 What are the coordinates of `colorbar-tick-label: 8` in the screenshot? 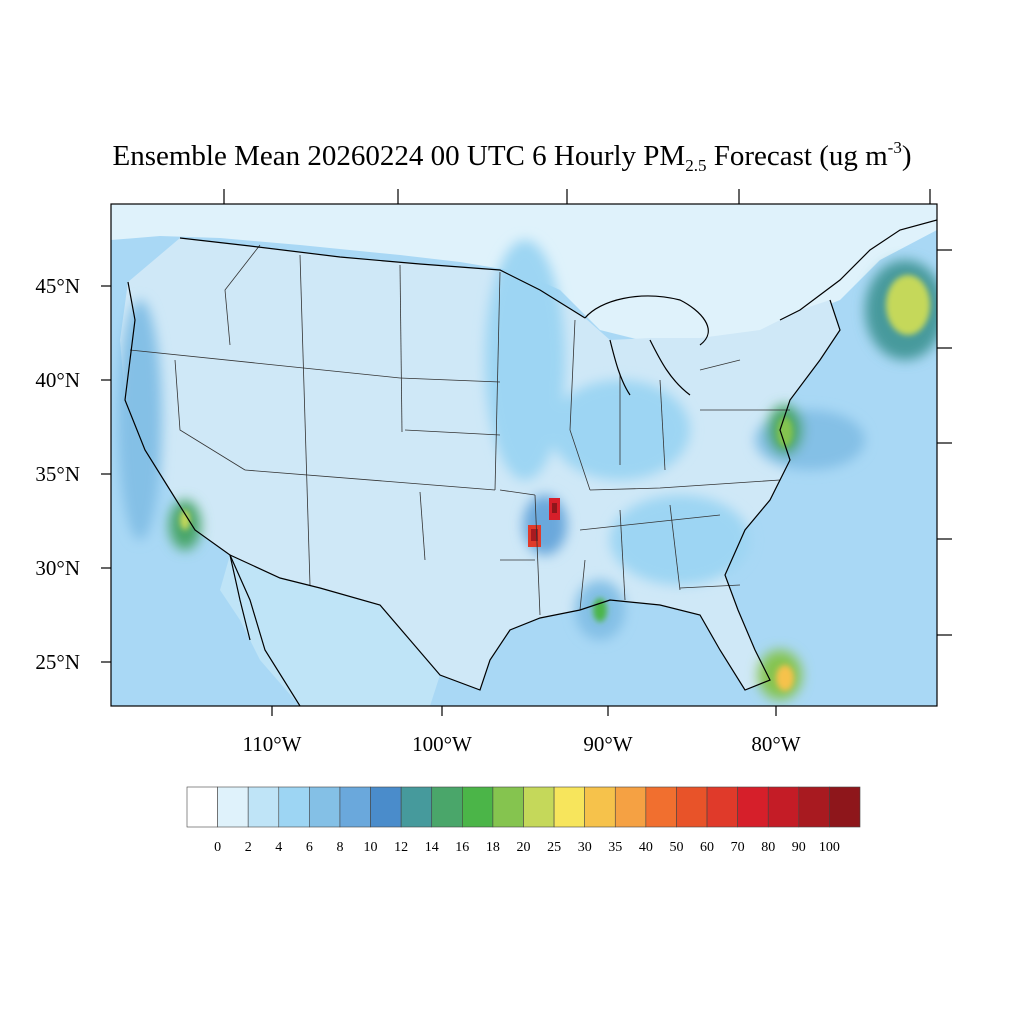 It's located at (340, 847).